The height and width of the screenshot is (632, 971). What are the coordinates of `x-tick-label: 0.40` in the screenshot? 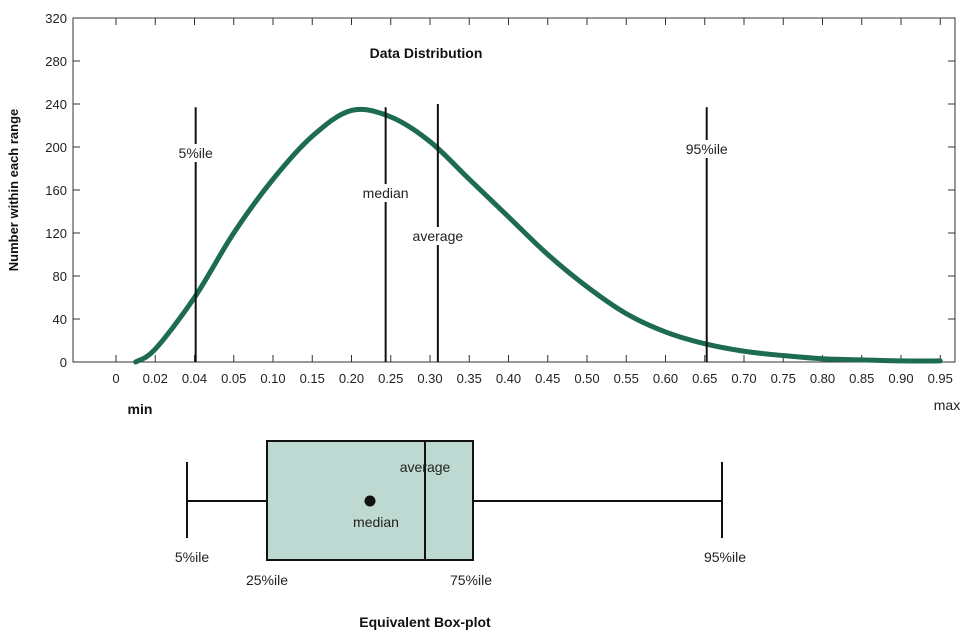 It's located at (508, 378).